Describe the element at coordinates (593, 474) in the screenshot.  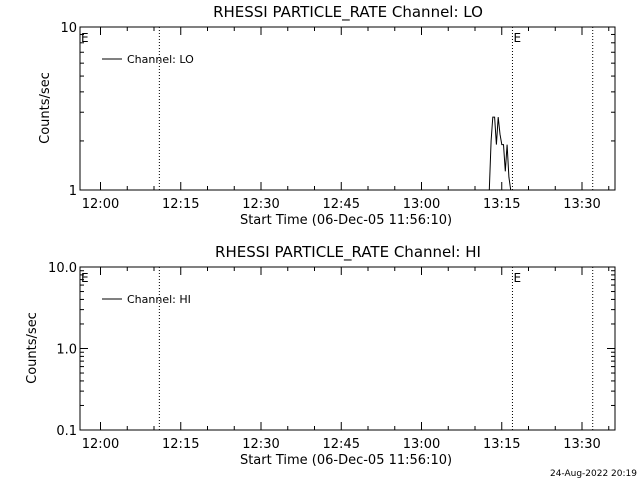
I see `footer-timestamp: 24-Aug-2022 20:19` at that location.